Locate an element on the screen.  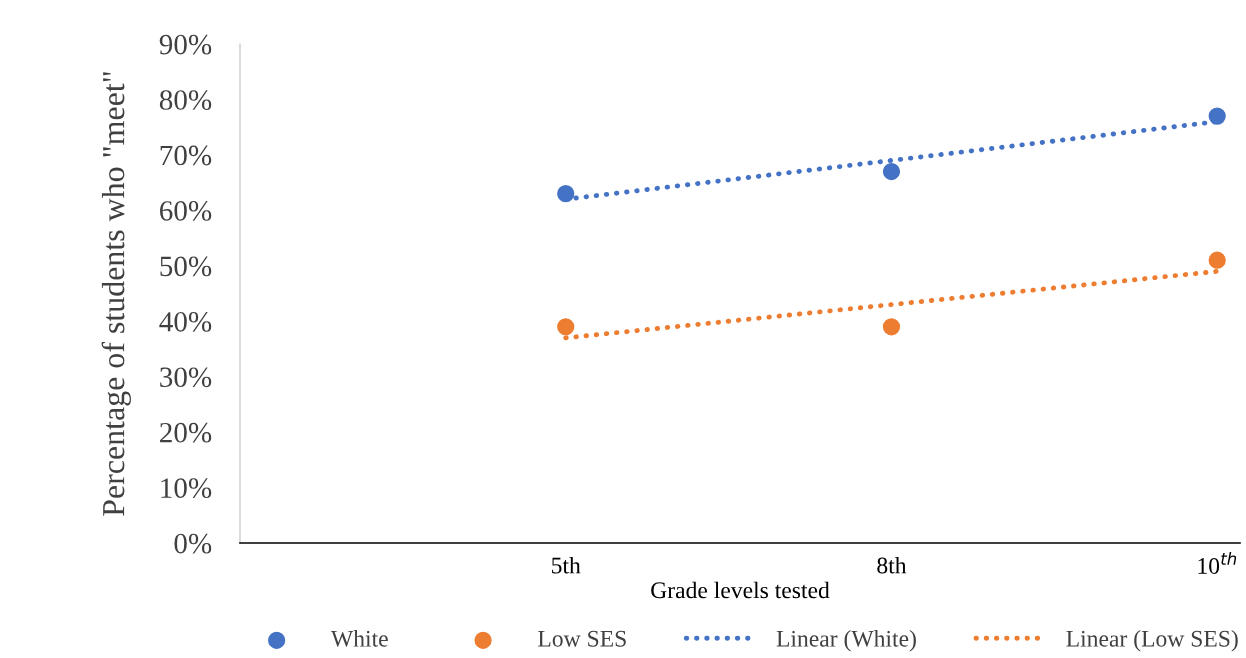
x-tick-label: 8th is located at coordinates (892, 565).